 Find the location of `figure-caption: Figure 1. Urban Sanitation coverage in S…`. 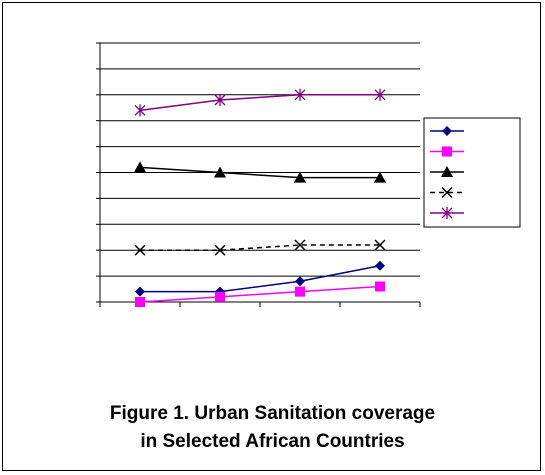

figure-caption: Figure 1. Urban Sanitation coverage in S… is located at coordinates (272, 428).